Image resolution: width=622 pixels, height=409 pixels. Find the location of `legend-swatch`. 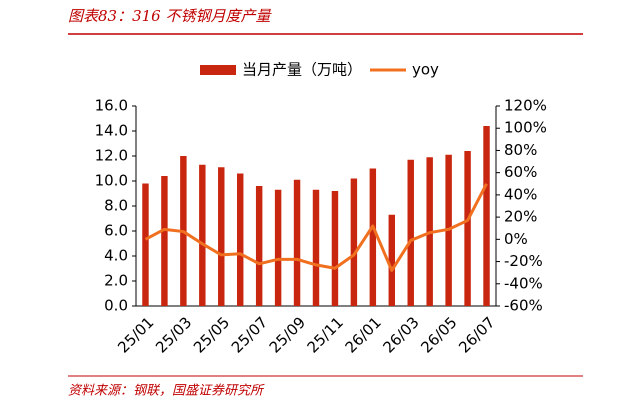

legend-swatch is located at coordinates (218, 70).